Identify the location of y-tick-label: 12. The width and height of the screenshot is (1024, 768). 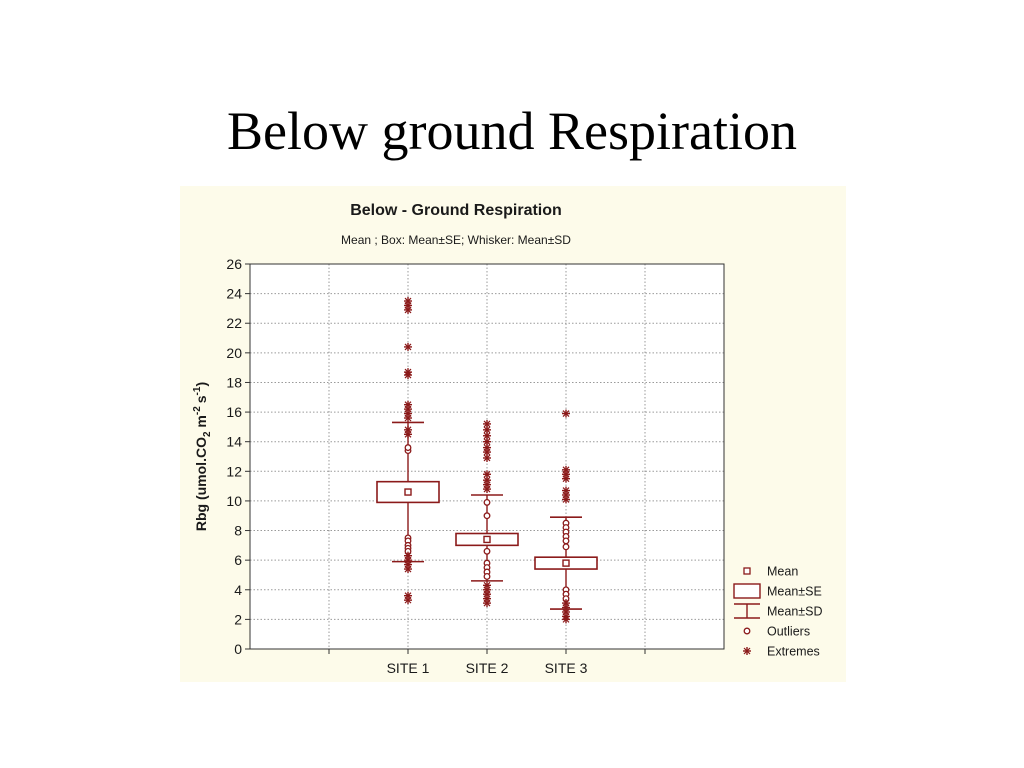
(234, 471).